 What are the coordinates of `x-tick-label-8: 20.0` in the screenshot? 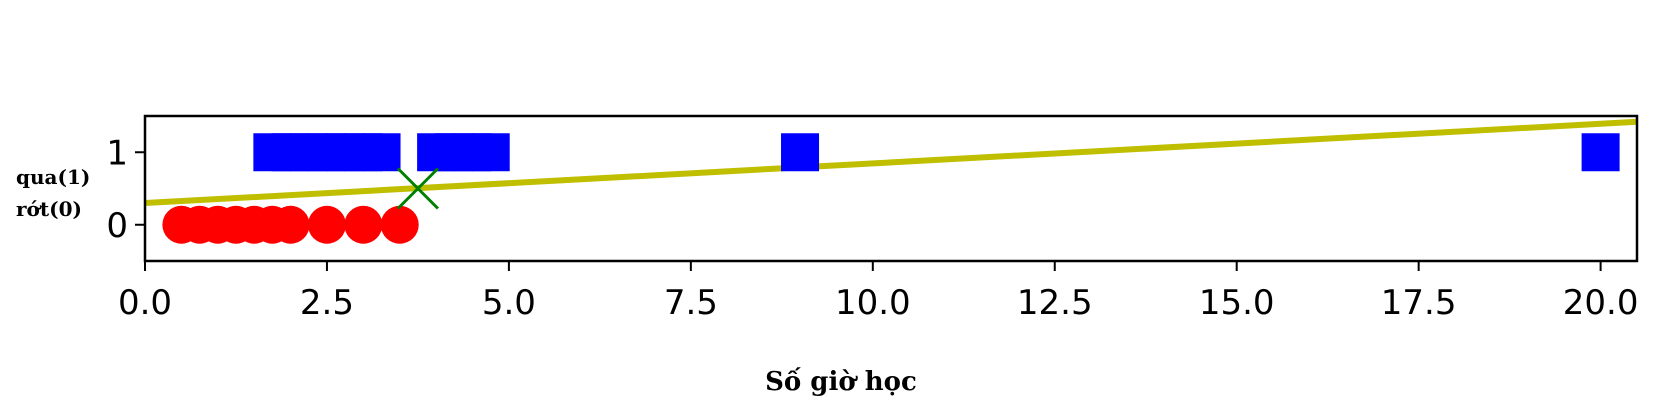 It's located at (1601, 303).